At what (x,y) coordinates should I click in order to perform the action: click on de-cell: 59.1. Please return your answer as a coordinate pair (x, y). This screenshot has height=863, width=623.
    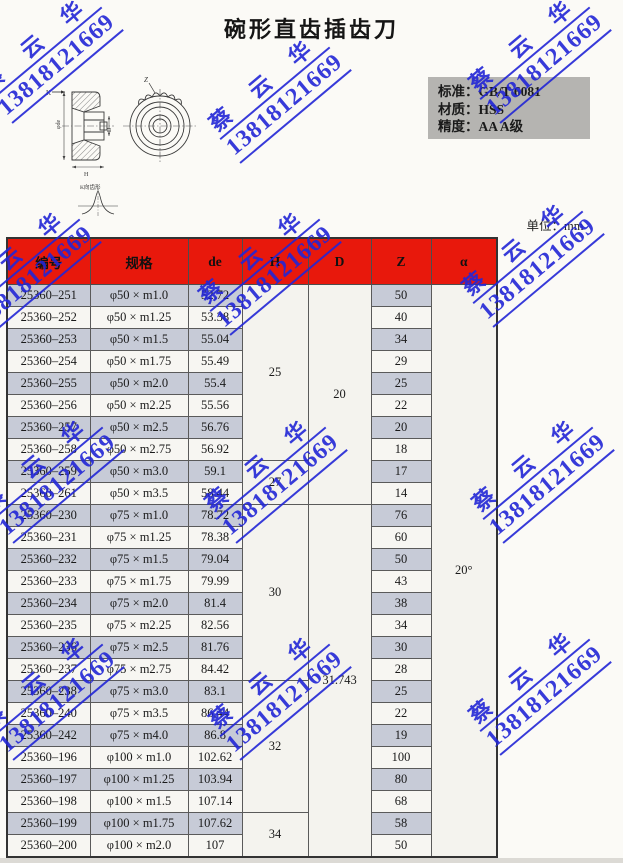
    Looking at the image, I should click on (215, 471).